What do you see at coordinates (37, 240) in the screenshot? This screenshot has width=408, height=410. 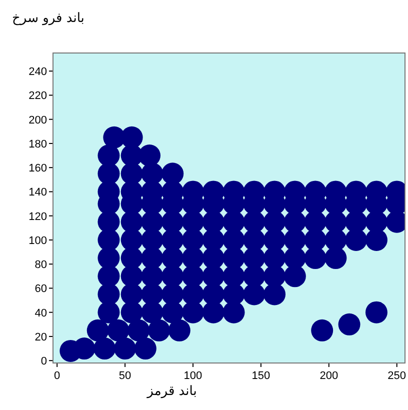 I see `y-tick-label: 100` at bounding box center [37, 240].